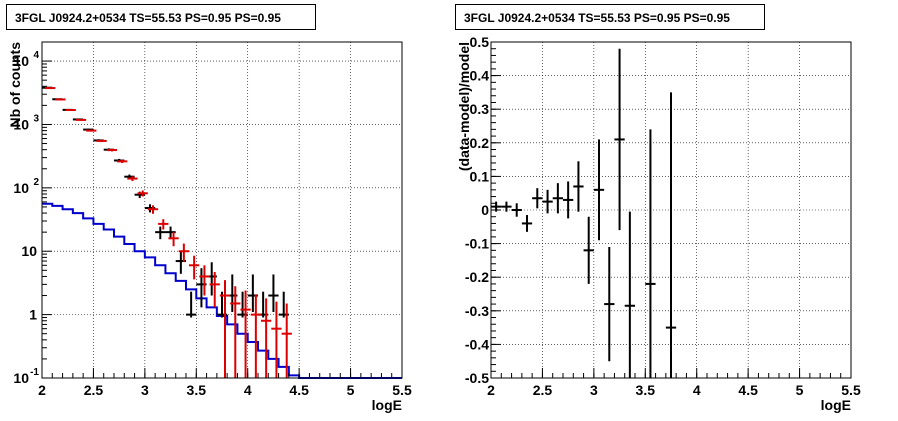 This screenshot has width=898, height=421. Describe the element at coordinates (477, 311) in the screenshot. I see `y-tick-label: -0.3` at that location.